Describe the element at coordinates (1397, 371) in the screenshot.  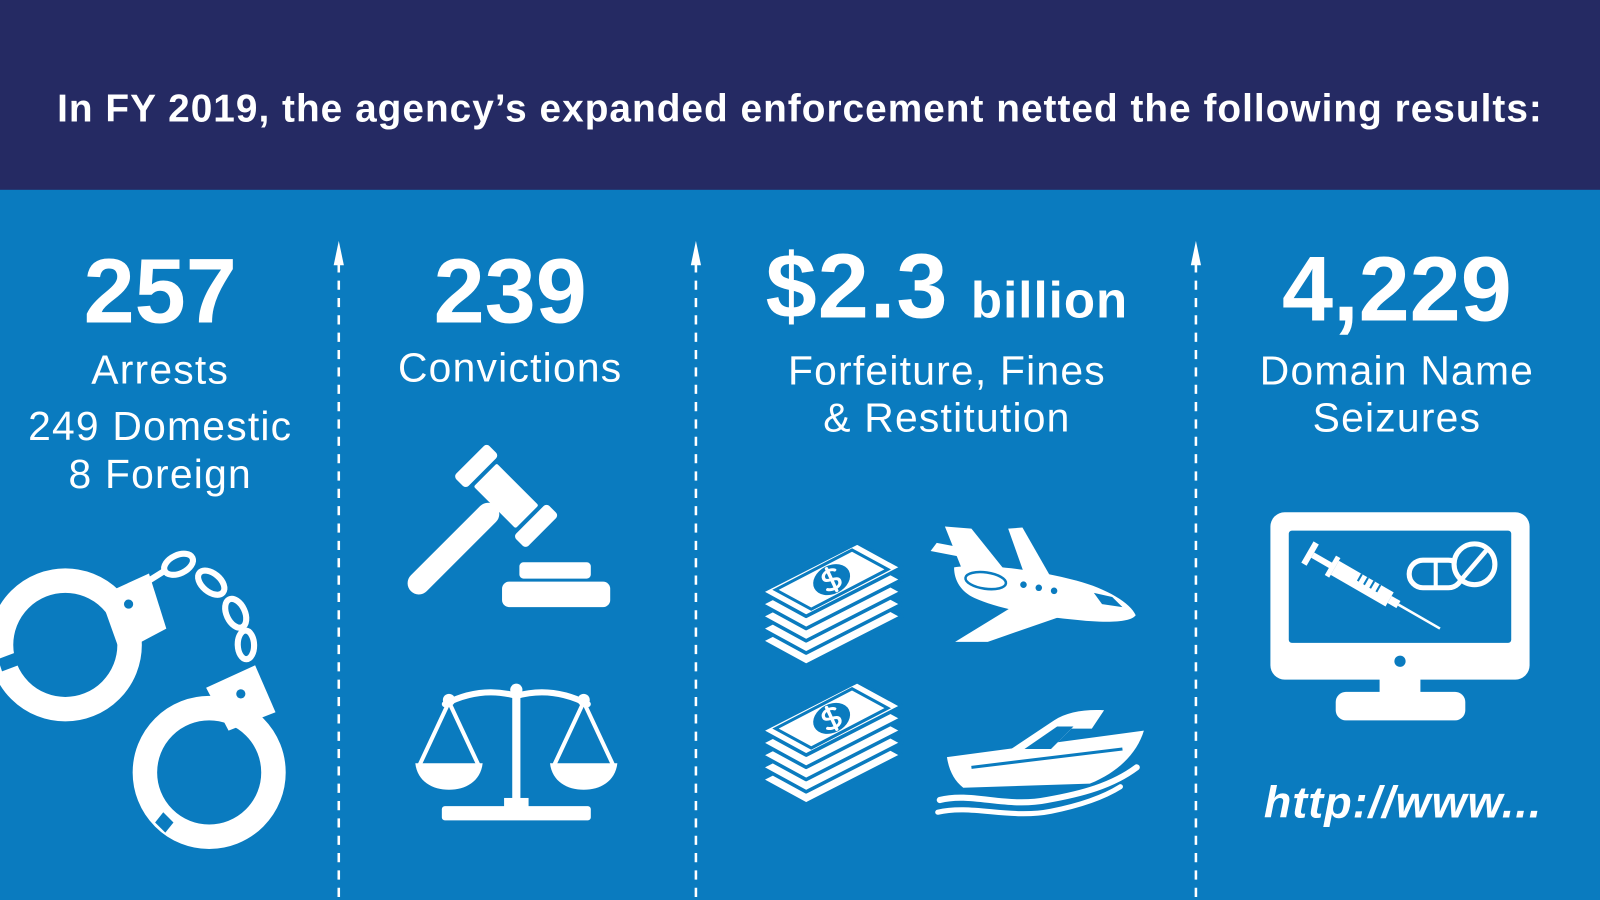
I see `stat-label: Domain Name` at that location.